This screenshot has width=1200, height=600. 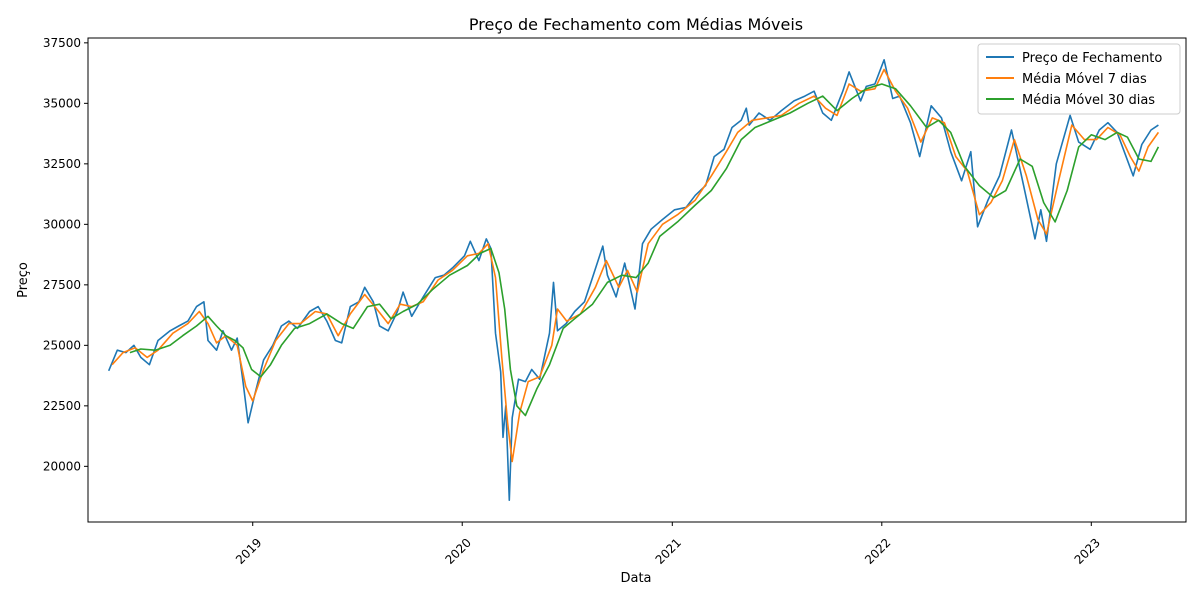 I want to click on chart-title: Preço de Fechamento com Médias Móveis, so click(x=636, y=24).